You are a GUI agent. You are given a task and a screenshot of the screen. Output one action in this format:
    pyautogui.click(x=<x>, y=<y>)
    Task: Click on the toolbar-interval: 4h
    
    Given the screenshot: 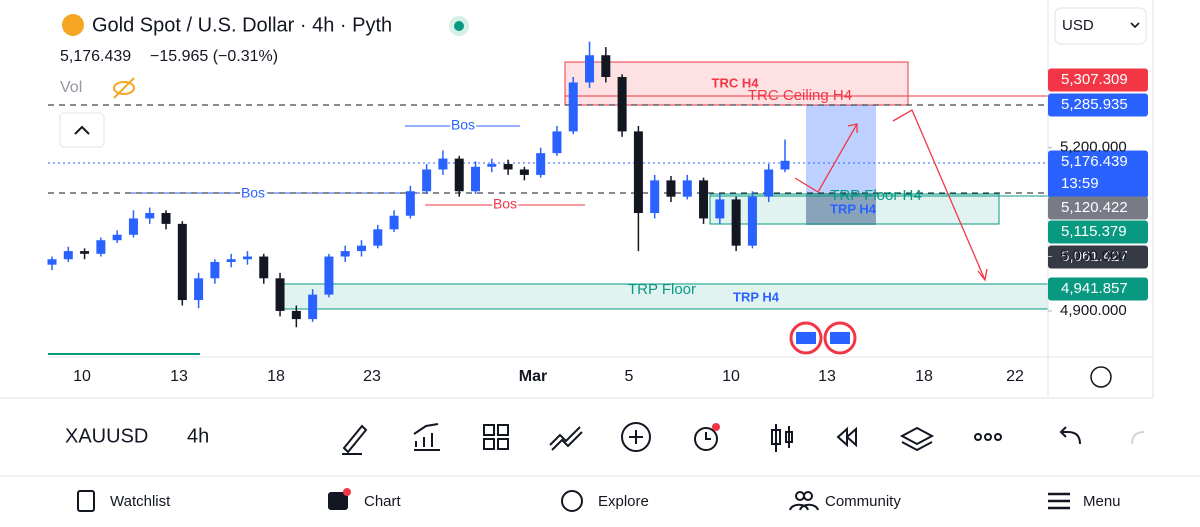 What is the action you would take?
    pyautogui.click(x=198, y=436)
    